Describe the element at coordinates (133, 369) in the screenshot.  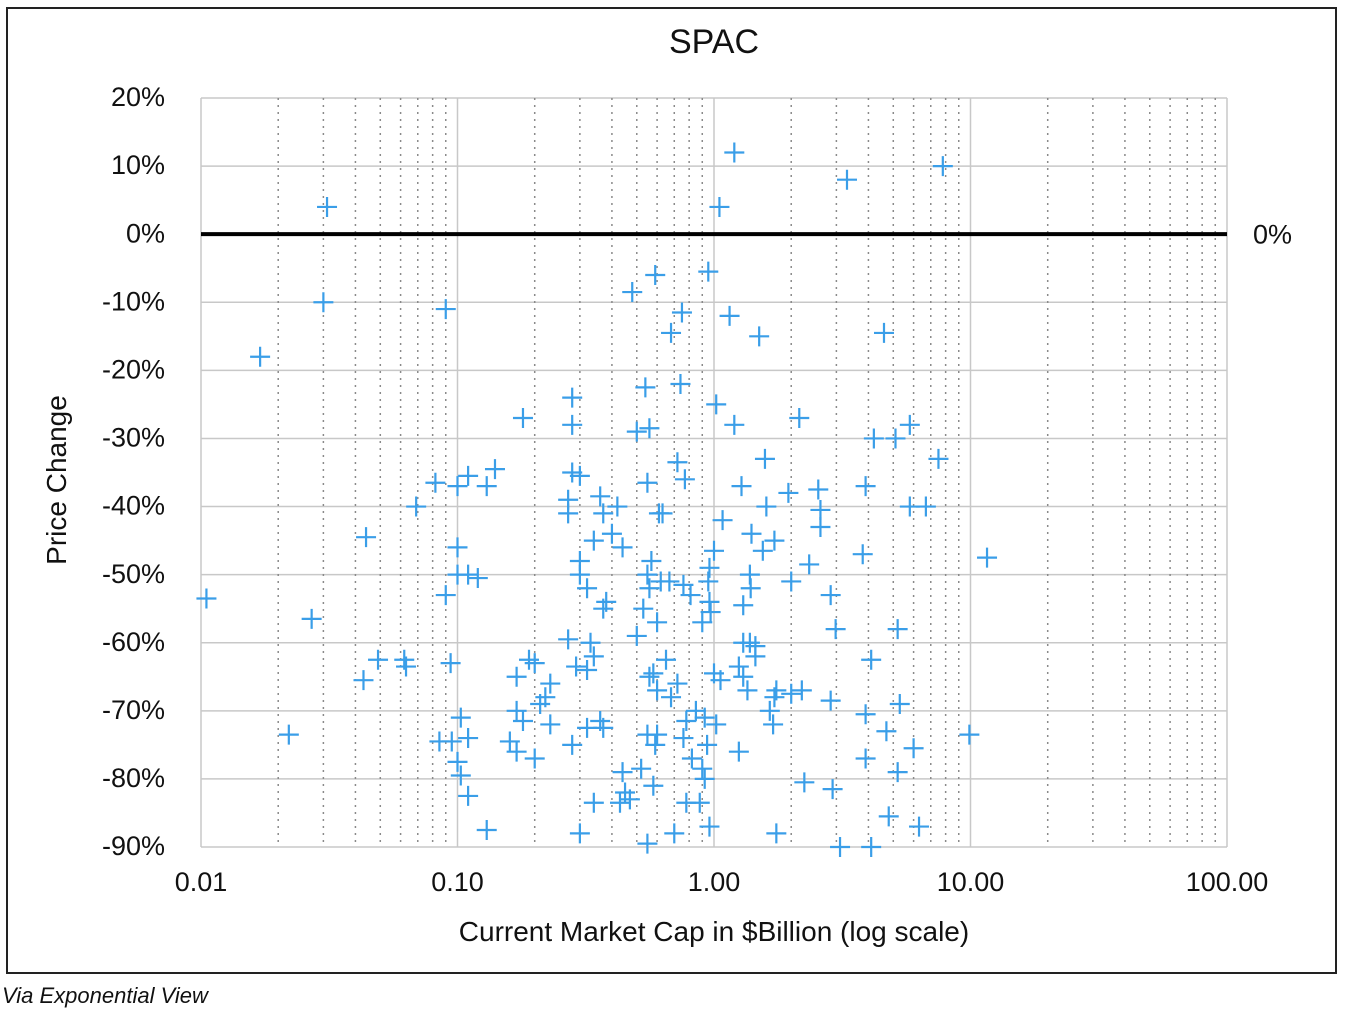
I see `y-tick-label: -20%` at that location.